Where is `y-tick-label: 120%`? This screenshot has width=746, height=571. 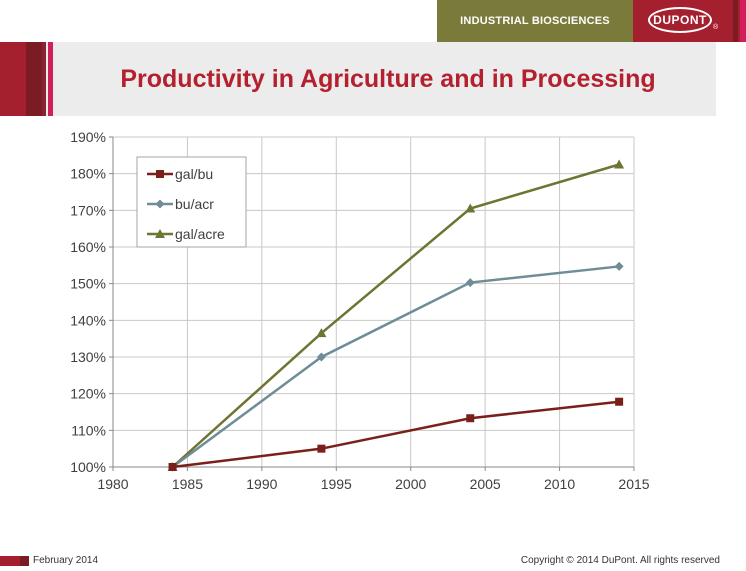
y-tick-label: 120% is located at coordinates (88, 394).